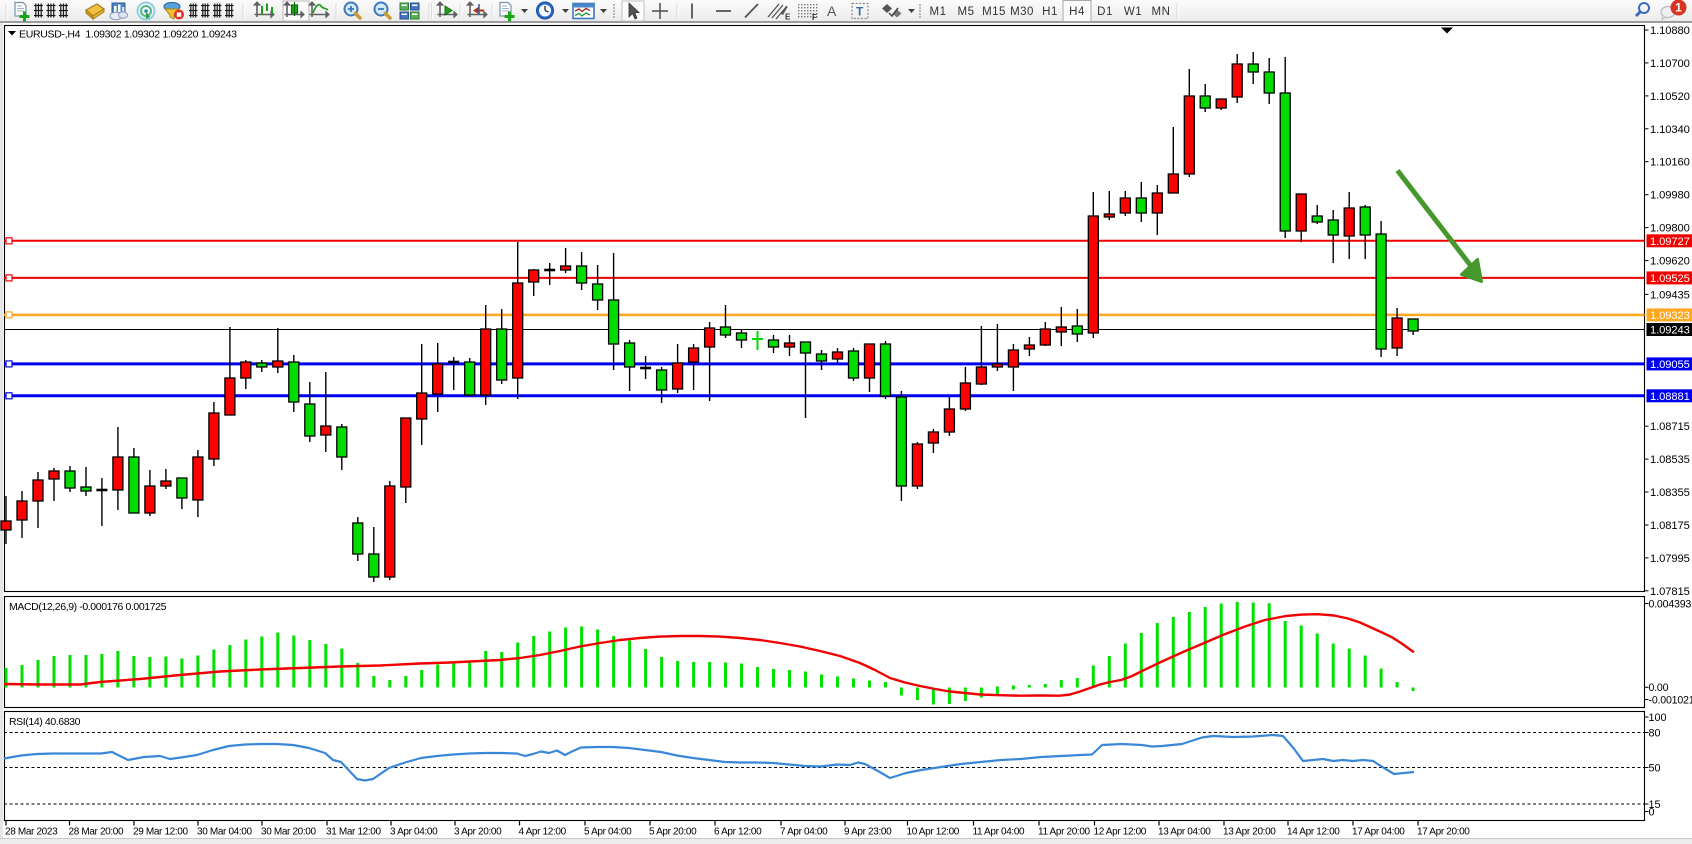 The width and height of the screenshot is (1692, 844). Describe the element at coordinates (1659, 688) in the screenshot. I see `svg-text: 0.00` at that location.